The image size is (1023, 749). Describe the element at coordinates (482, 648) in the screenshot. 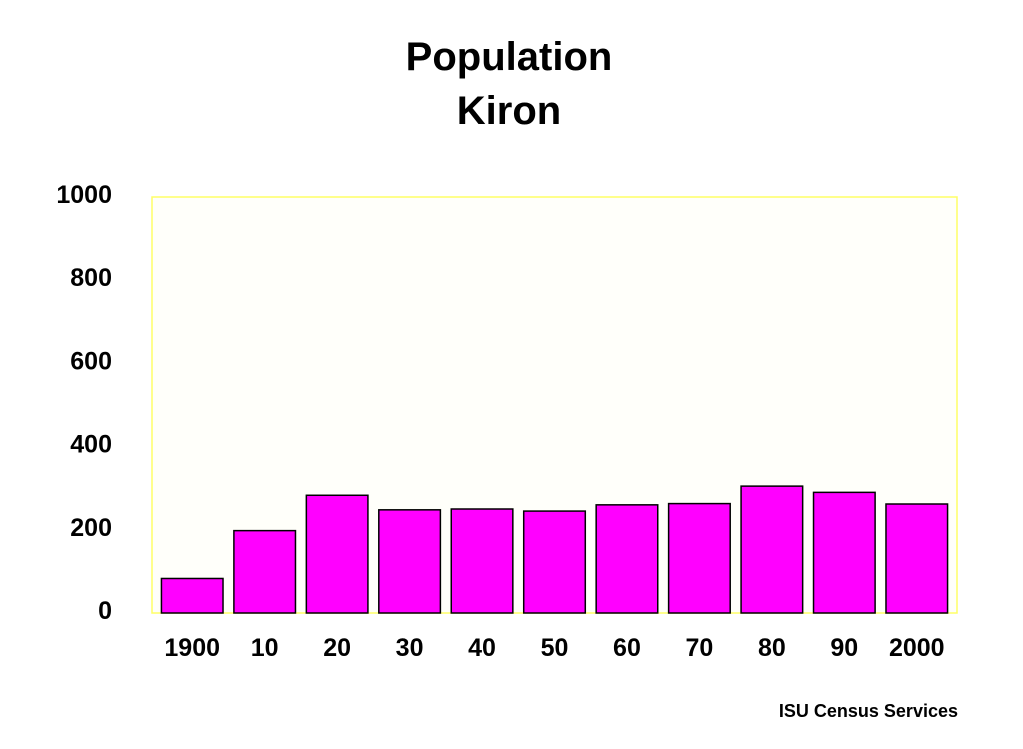

I see `x-tick-label: 40` at that location.